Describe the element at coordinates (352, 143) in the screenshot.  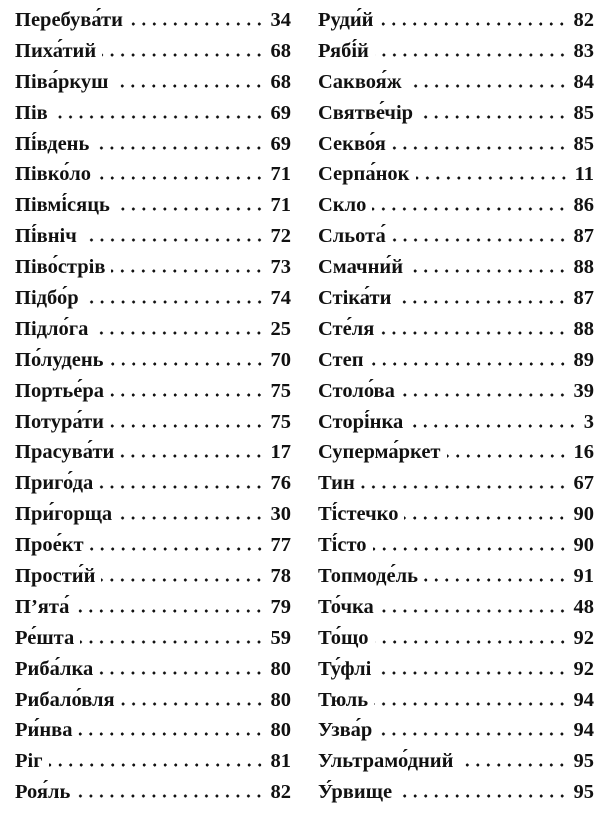
I see `entry-word: Секво́я` at that location.